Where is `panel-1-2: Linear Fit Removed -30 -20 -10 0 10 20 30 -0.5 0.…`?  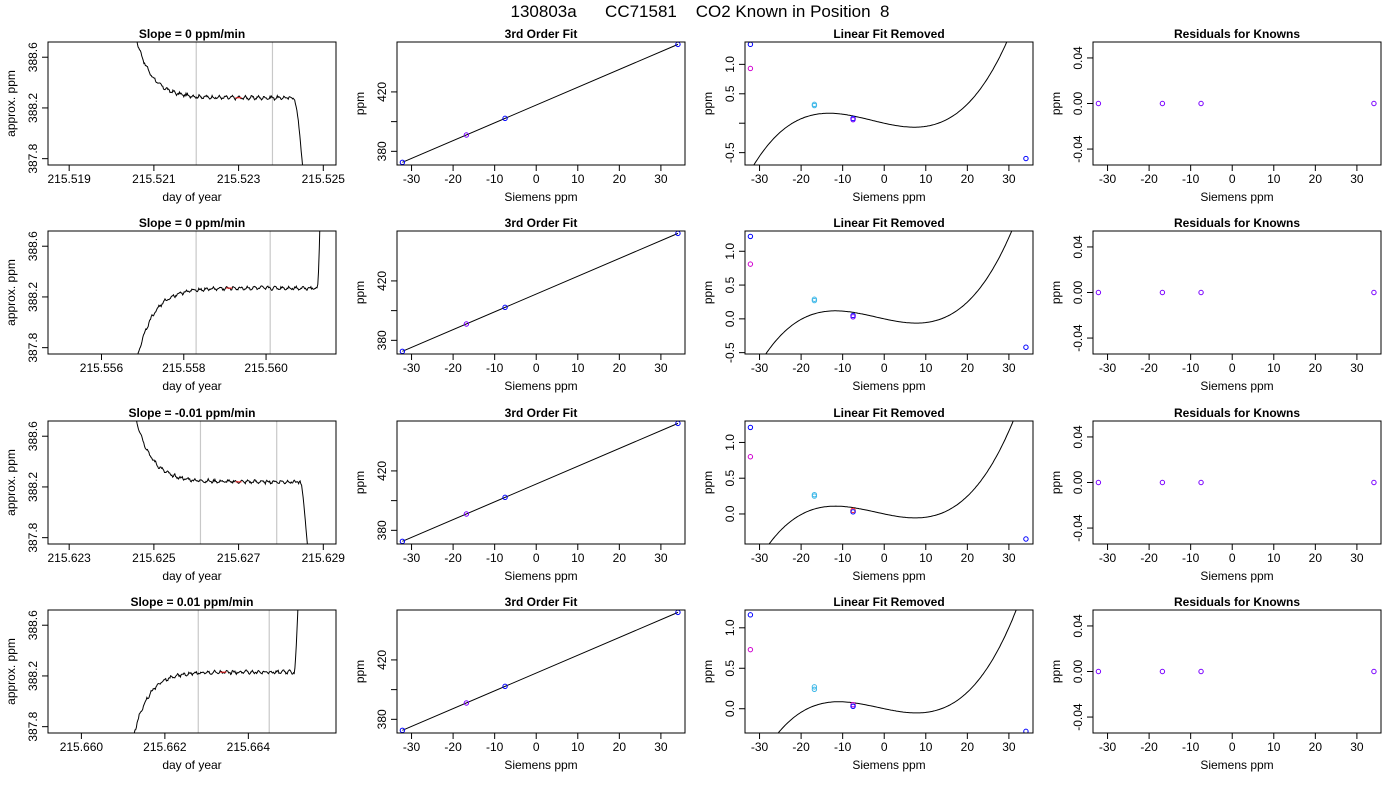 panel-1-2: Linear Fit Removed -30 -20 -10 0 10 20 30 -0.5 0.… is located at coordinates (867, 304).